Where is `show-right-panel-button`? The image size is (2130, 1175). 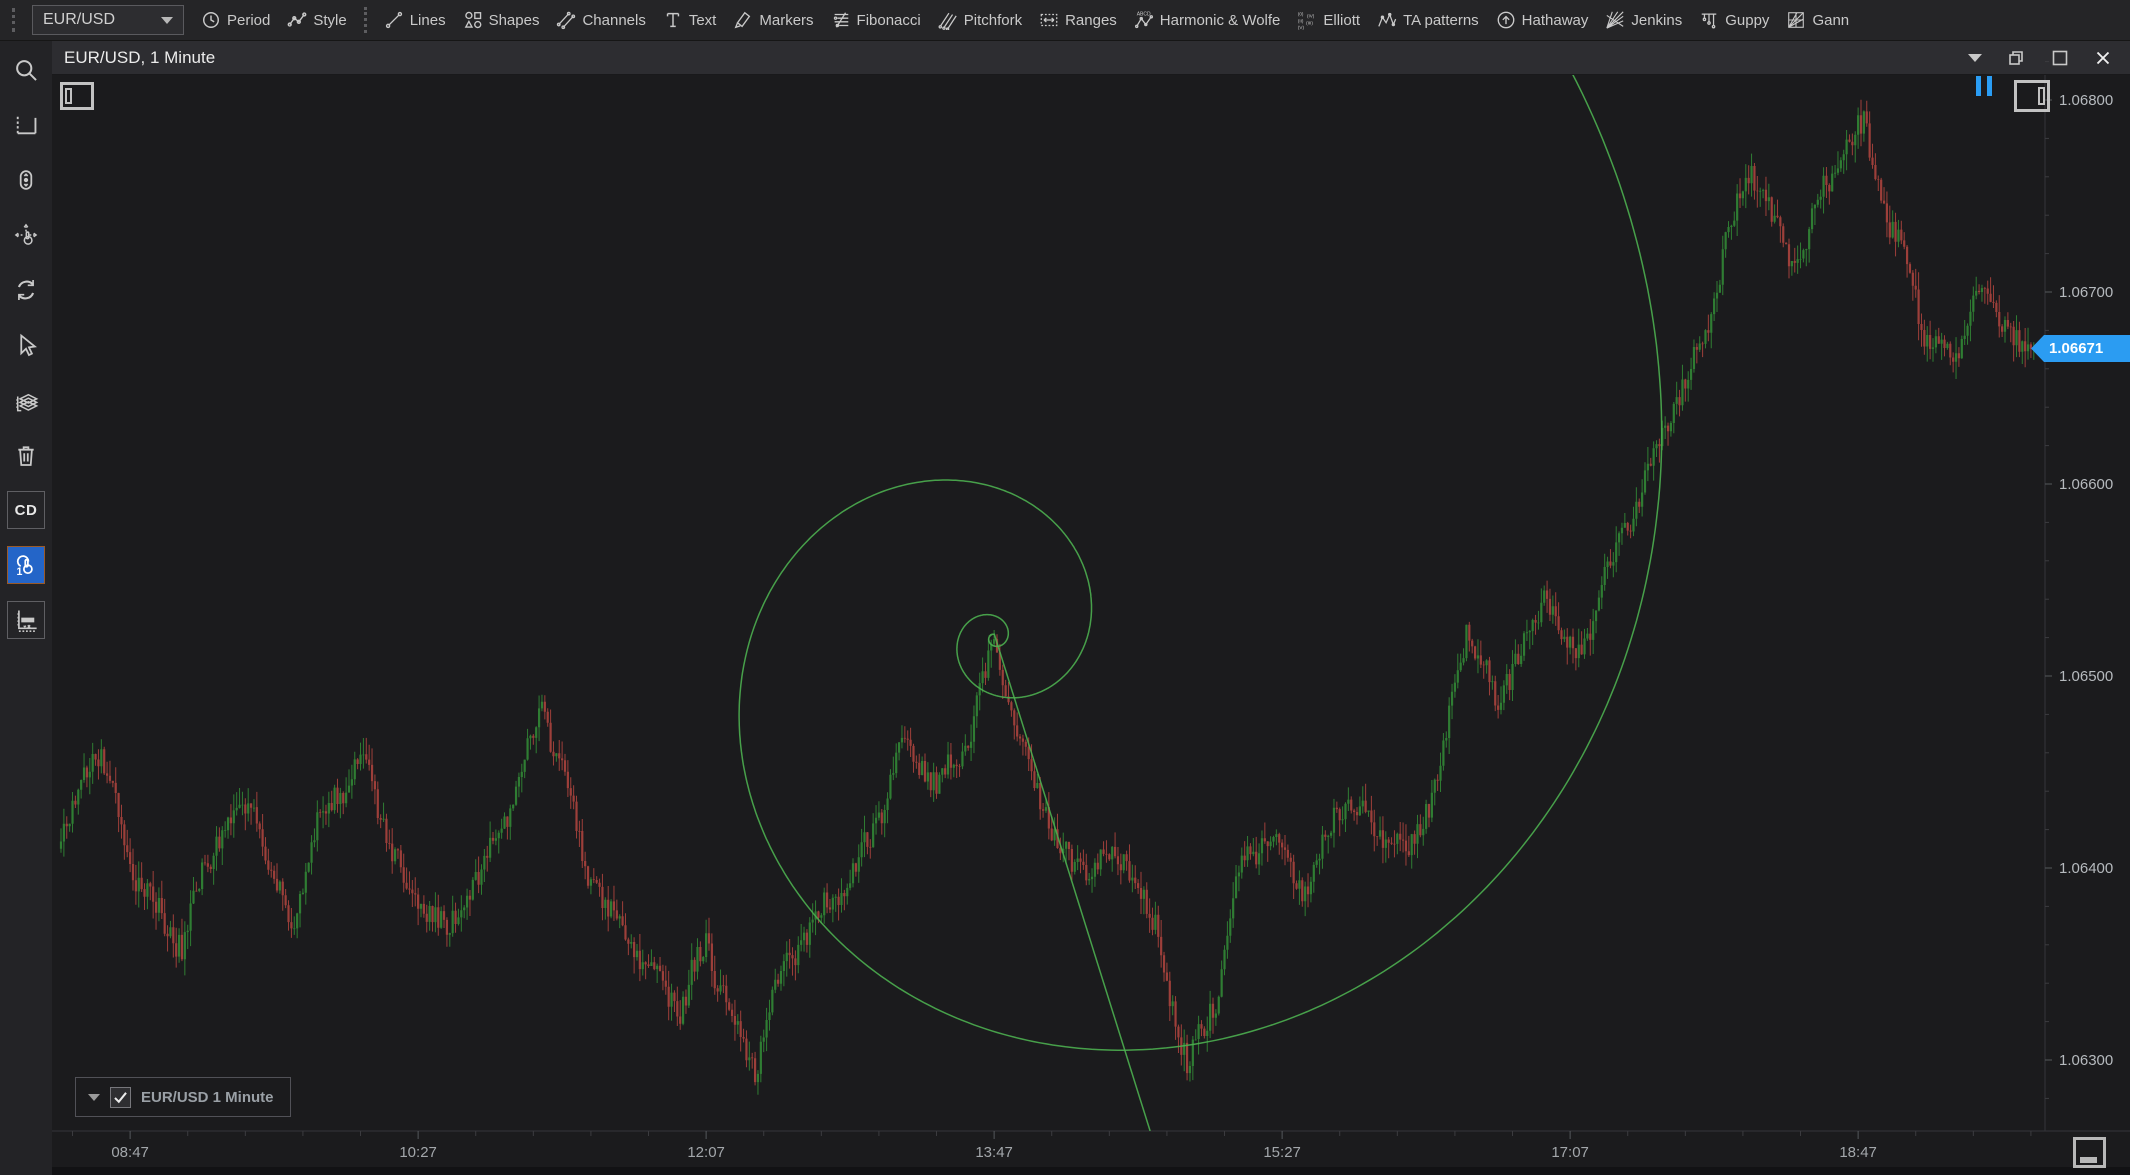 show-right-panel-button is located at coordinates (2032, 96).